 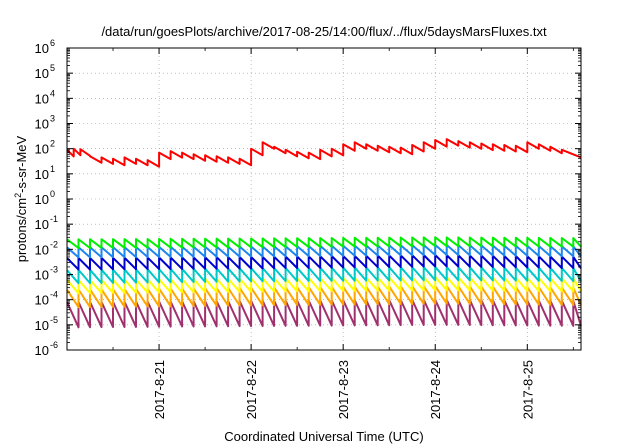 I want to click on x-tick-label: 2017-8-22, so click(x=251, y=389).